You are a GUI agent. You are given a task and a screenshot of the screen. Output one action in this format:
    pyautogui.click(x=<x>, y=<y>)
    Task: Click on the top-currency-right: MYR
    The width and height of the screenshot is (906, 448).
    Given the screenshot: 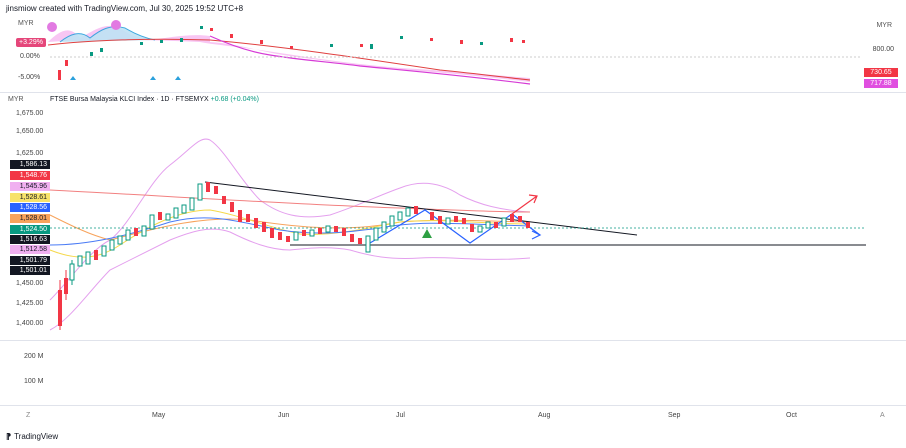 What is the action you would take?
    pyautogui.click(x=884, y=25)
    